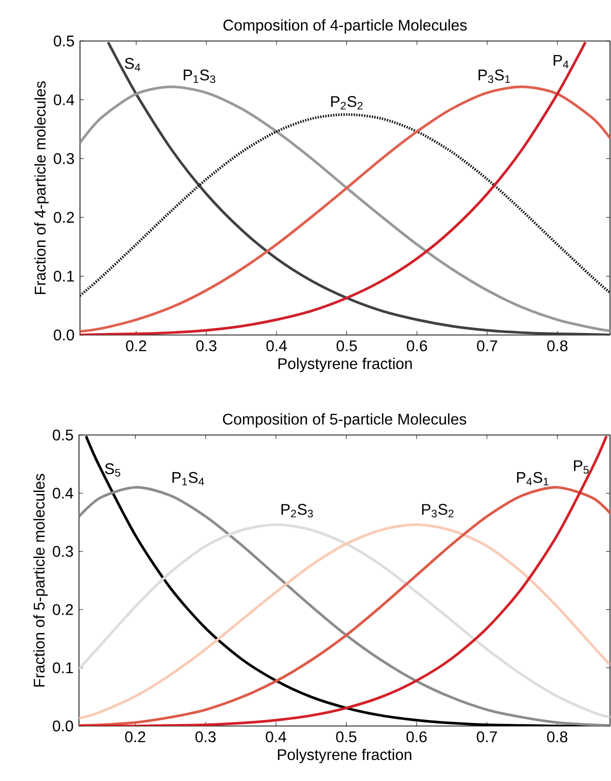 The width and height of the screenshot is (611, 781). I want to click on series-label: P$_{2}$S$_{2}$, so click(347, 103).